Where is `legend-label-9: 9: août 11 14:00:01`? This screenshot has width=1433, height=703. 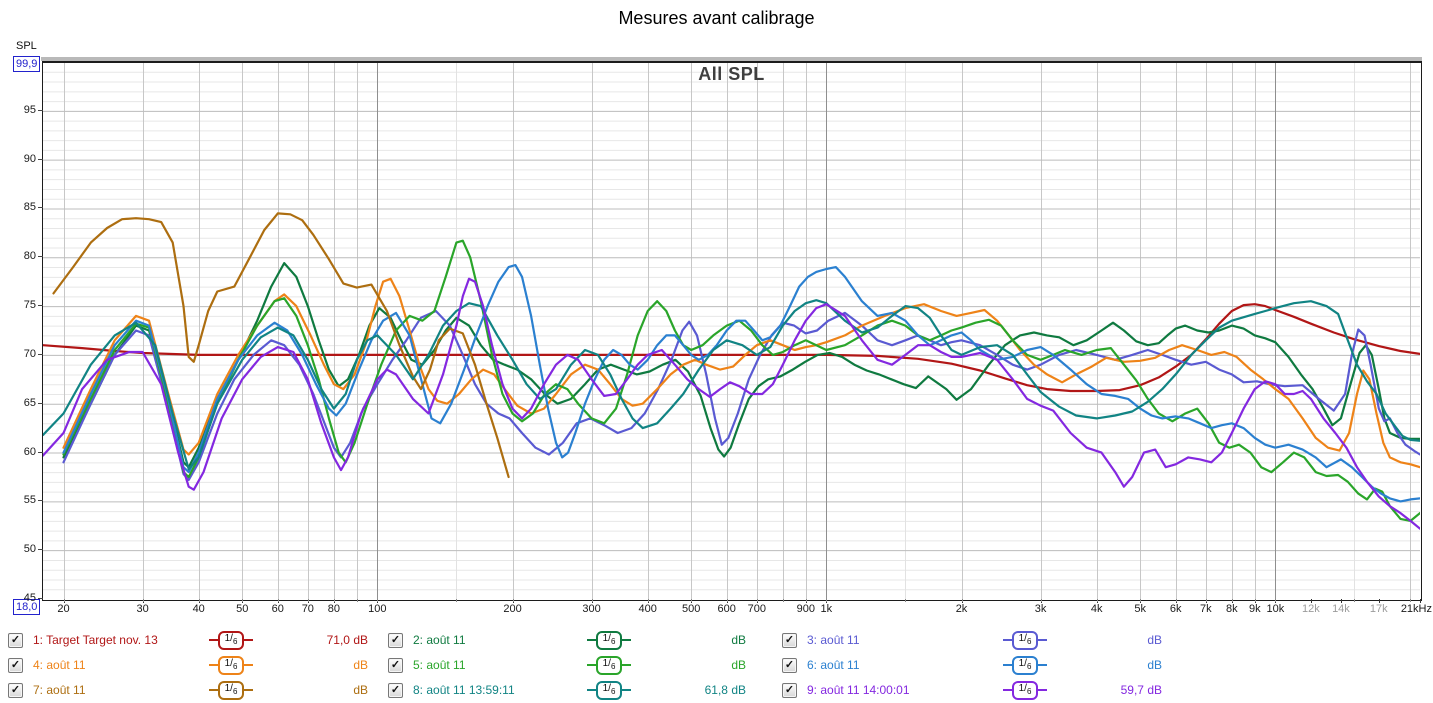
legend-label-9: 9: août 11 14:00:01 is located at coordinates (858, 690).